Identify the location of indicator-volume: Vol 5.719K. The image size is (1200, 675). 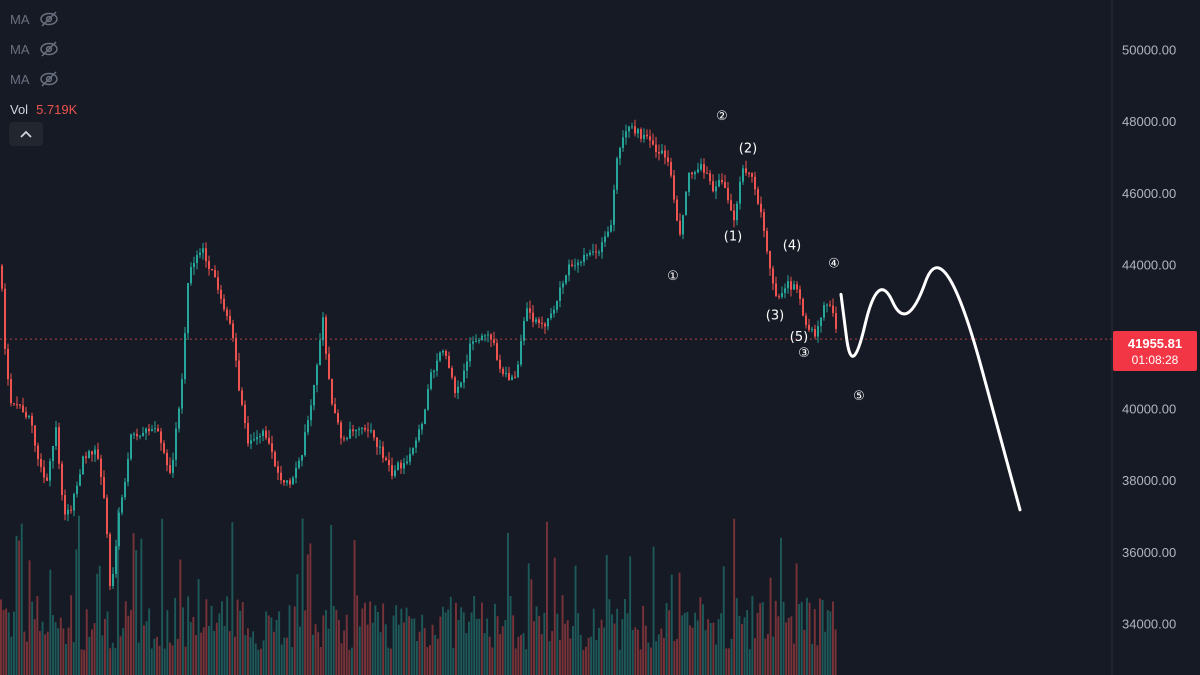
(43, 109).